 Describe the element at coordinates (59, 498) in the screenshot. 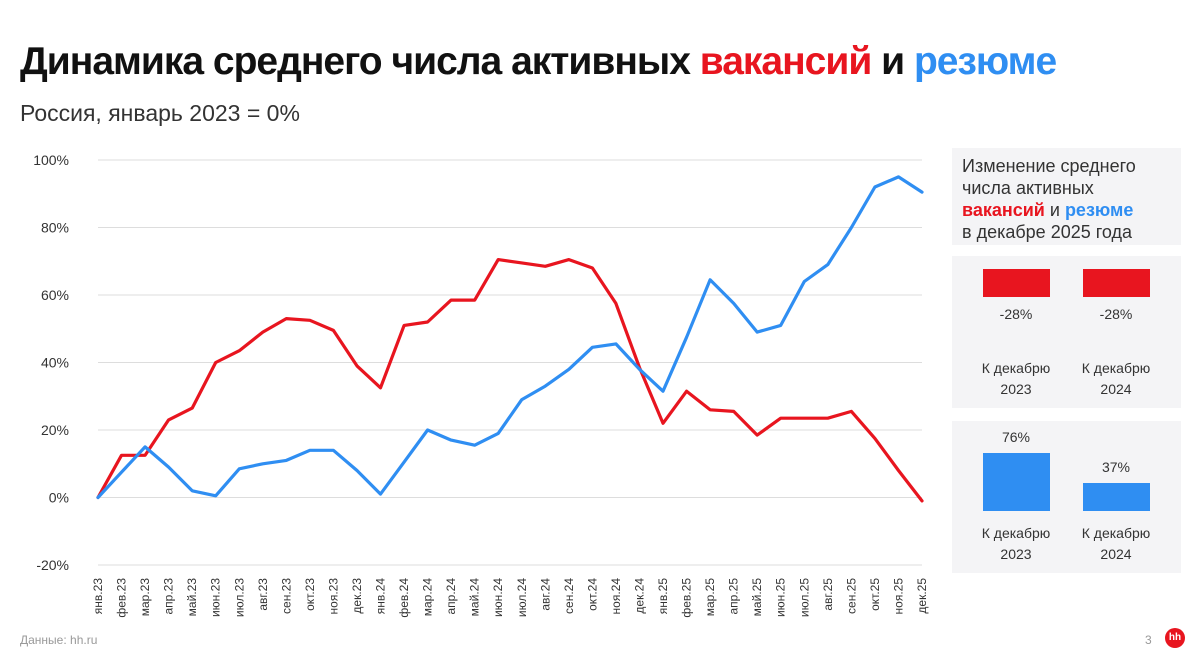

I see `y-tick-label: 0%` at that location.